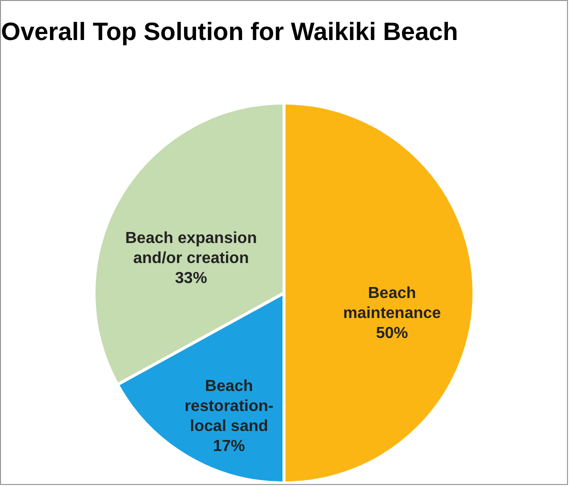  What do you see at coordinates (191, 279) in the screenshot?
I see `data-label: 33%` at bounding box center [191, 279].